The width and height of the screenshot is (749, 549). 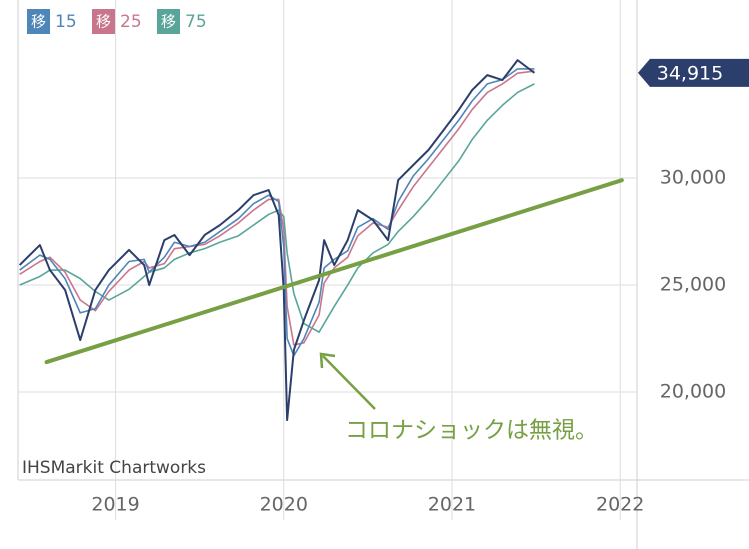 What do you see at coordinates (114, 468) in the screenshot?
I see `watermark: IHSMarkit Chartworks` at bounding box center [114, 468].